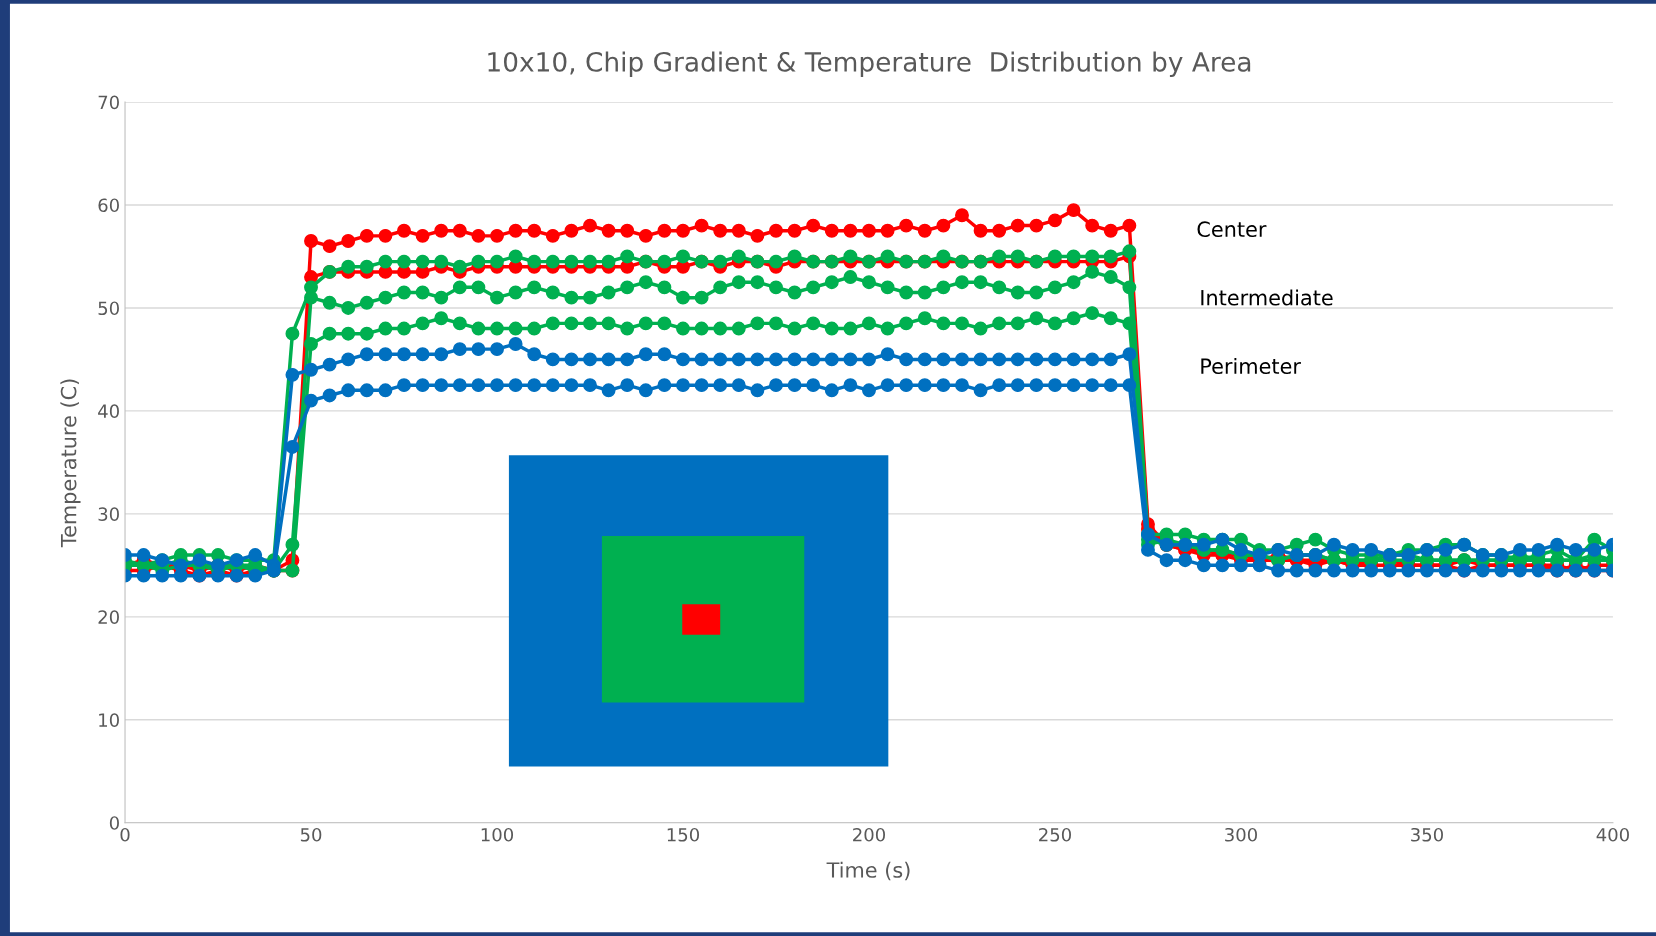 The width and height of the screenshot is (1656, 936). I want to click on x-tick-label: 50, so click(311, 834).